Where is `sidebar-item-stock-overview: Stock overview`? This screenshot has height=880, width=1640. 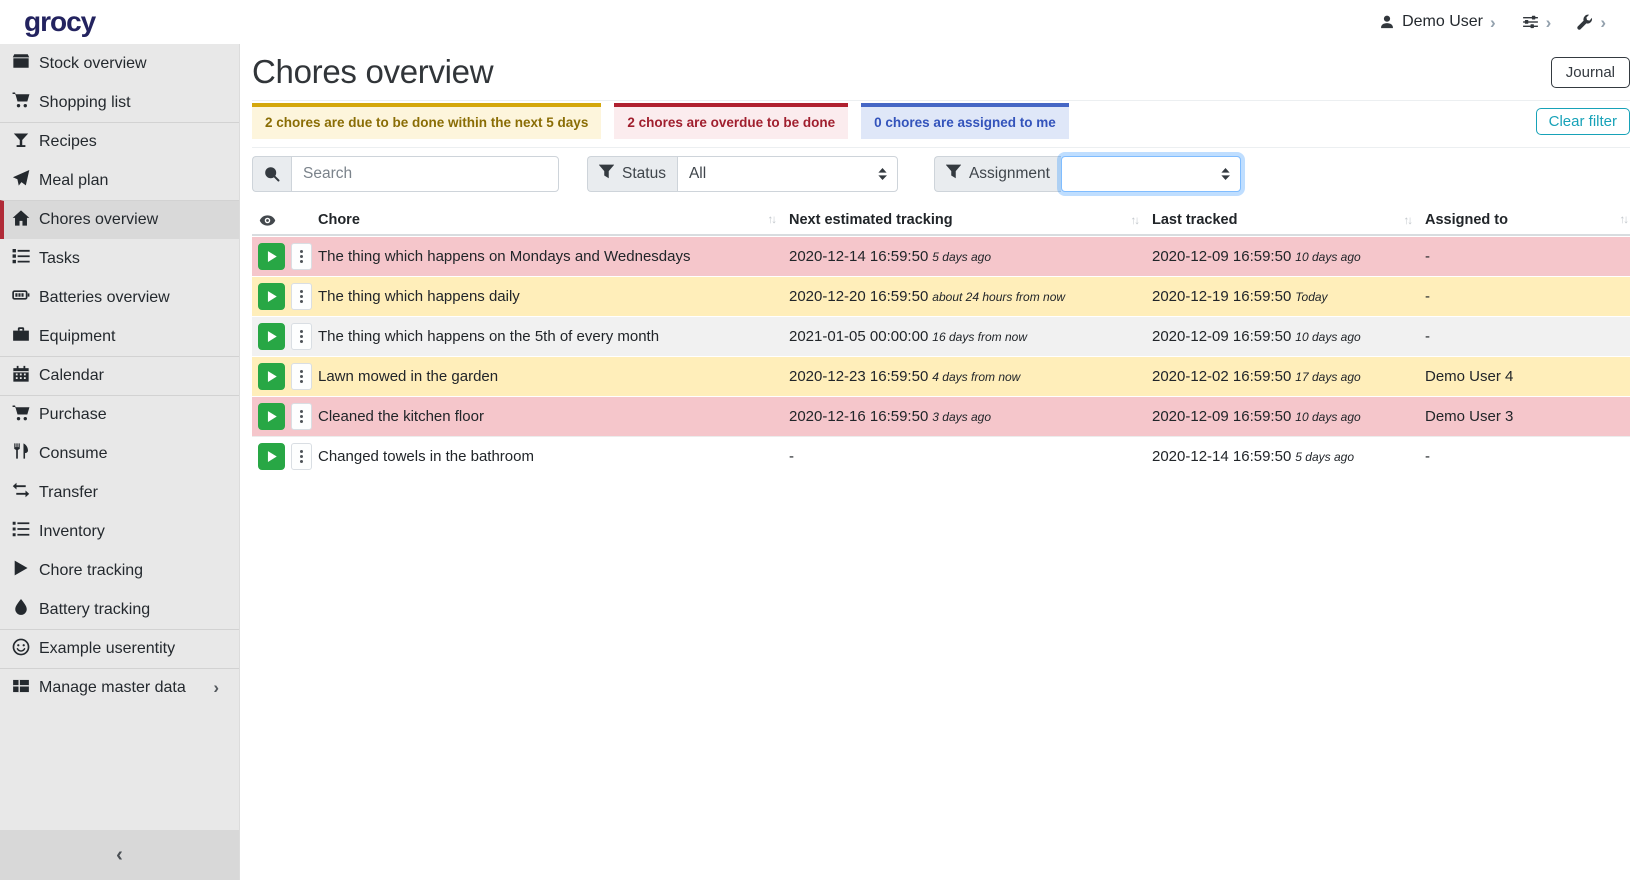
sidebar-item-stock-overview: Stock overview is located at coordinates (119, 63).